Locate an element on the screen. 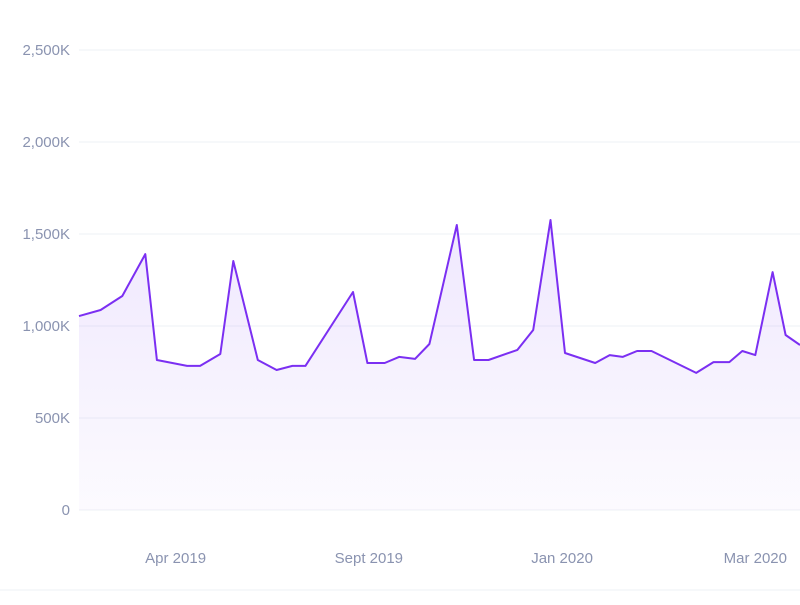 Image resolution: width=800 pixels, height=605 pixels. y-tick-label: 2,500K is located at coordinates (46, 50).